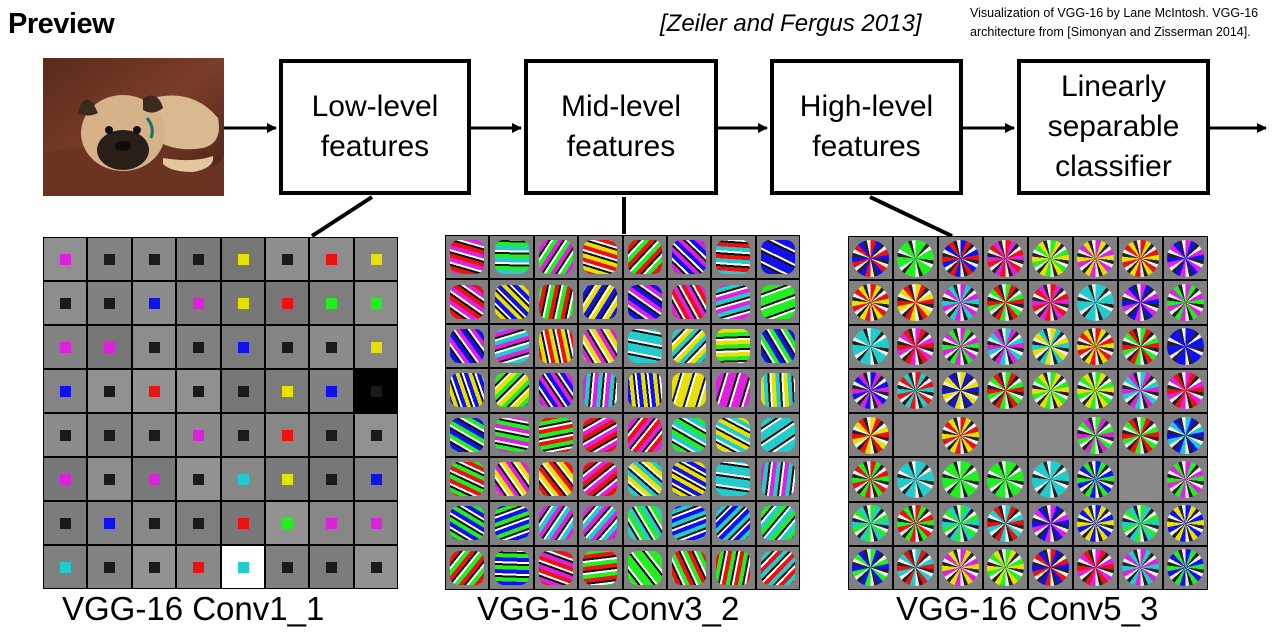  I want to click on stage-label: High-level features, so click(866, 126).